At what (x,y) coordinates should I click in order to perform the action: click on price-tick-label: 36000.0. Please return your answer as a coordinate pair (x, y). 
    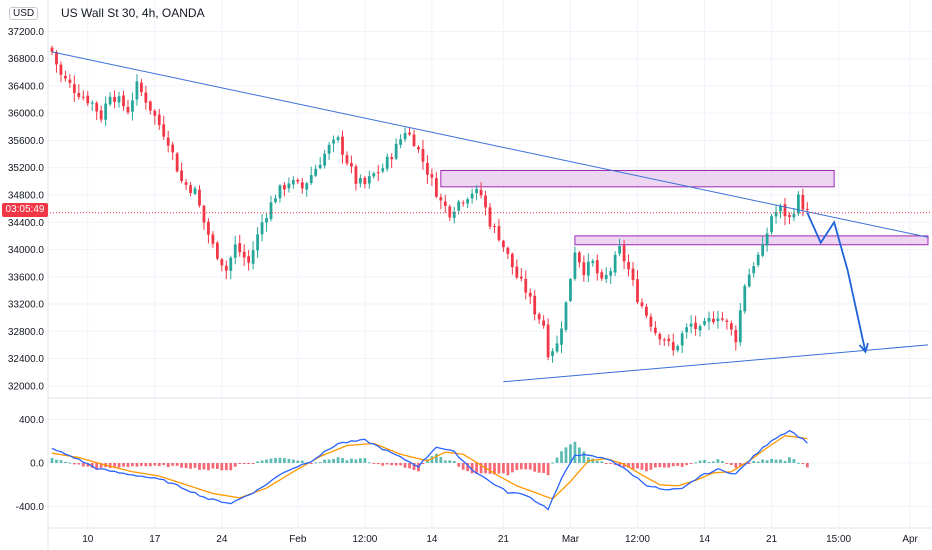
    Looking at the image, I should click on (26, 114).